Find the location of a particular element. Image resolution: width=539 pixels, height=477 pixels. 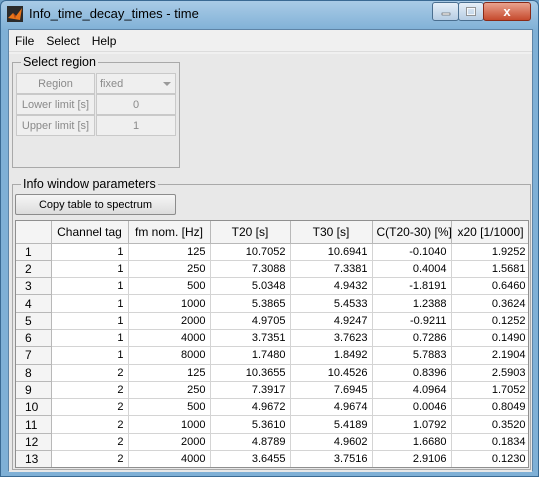

table-cell: 8000 is located at coordinates (169, 355).